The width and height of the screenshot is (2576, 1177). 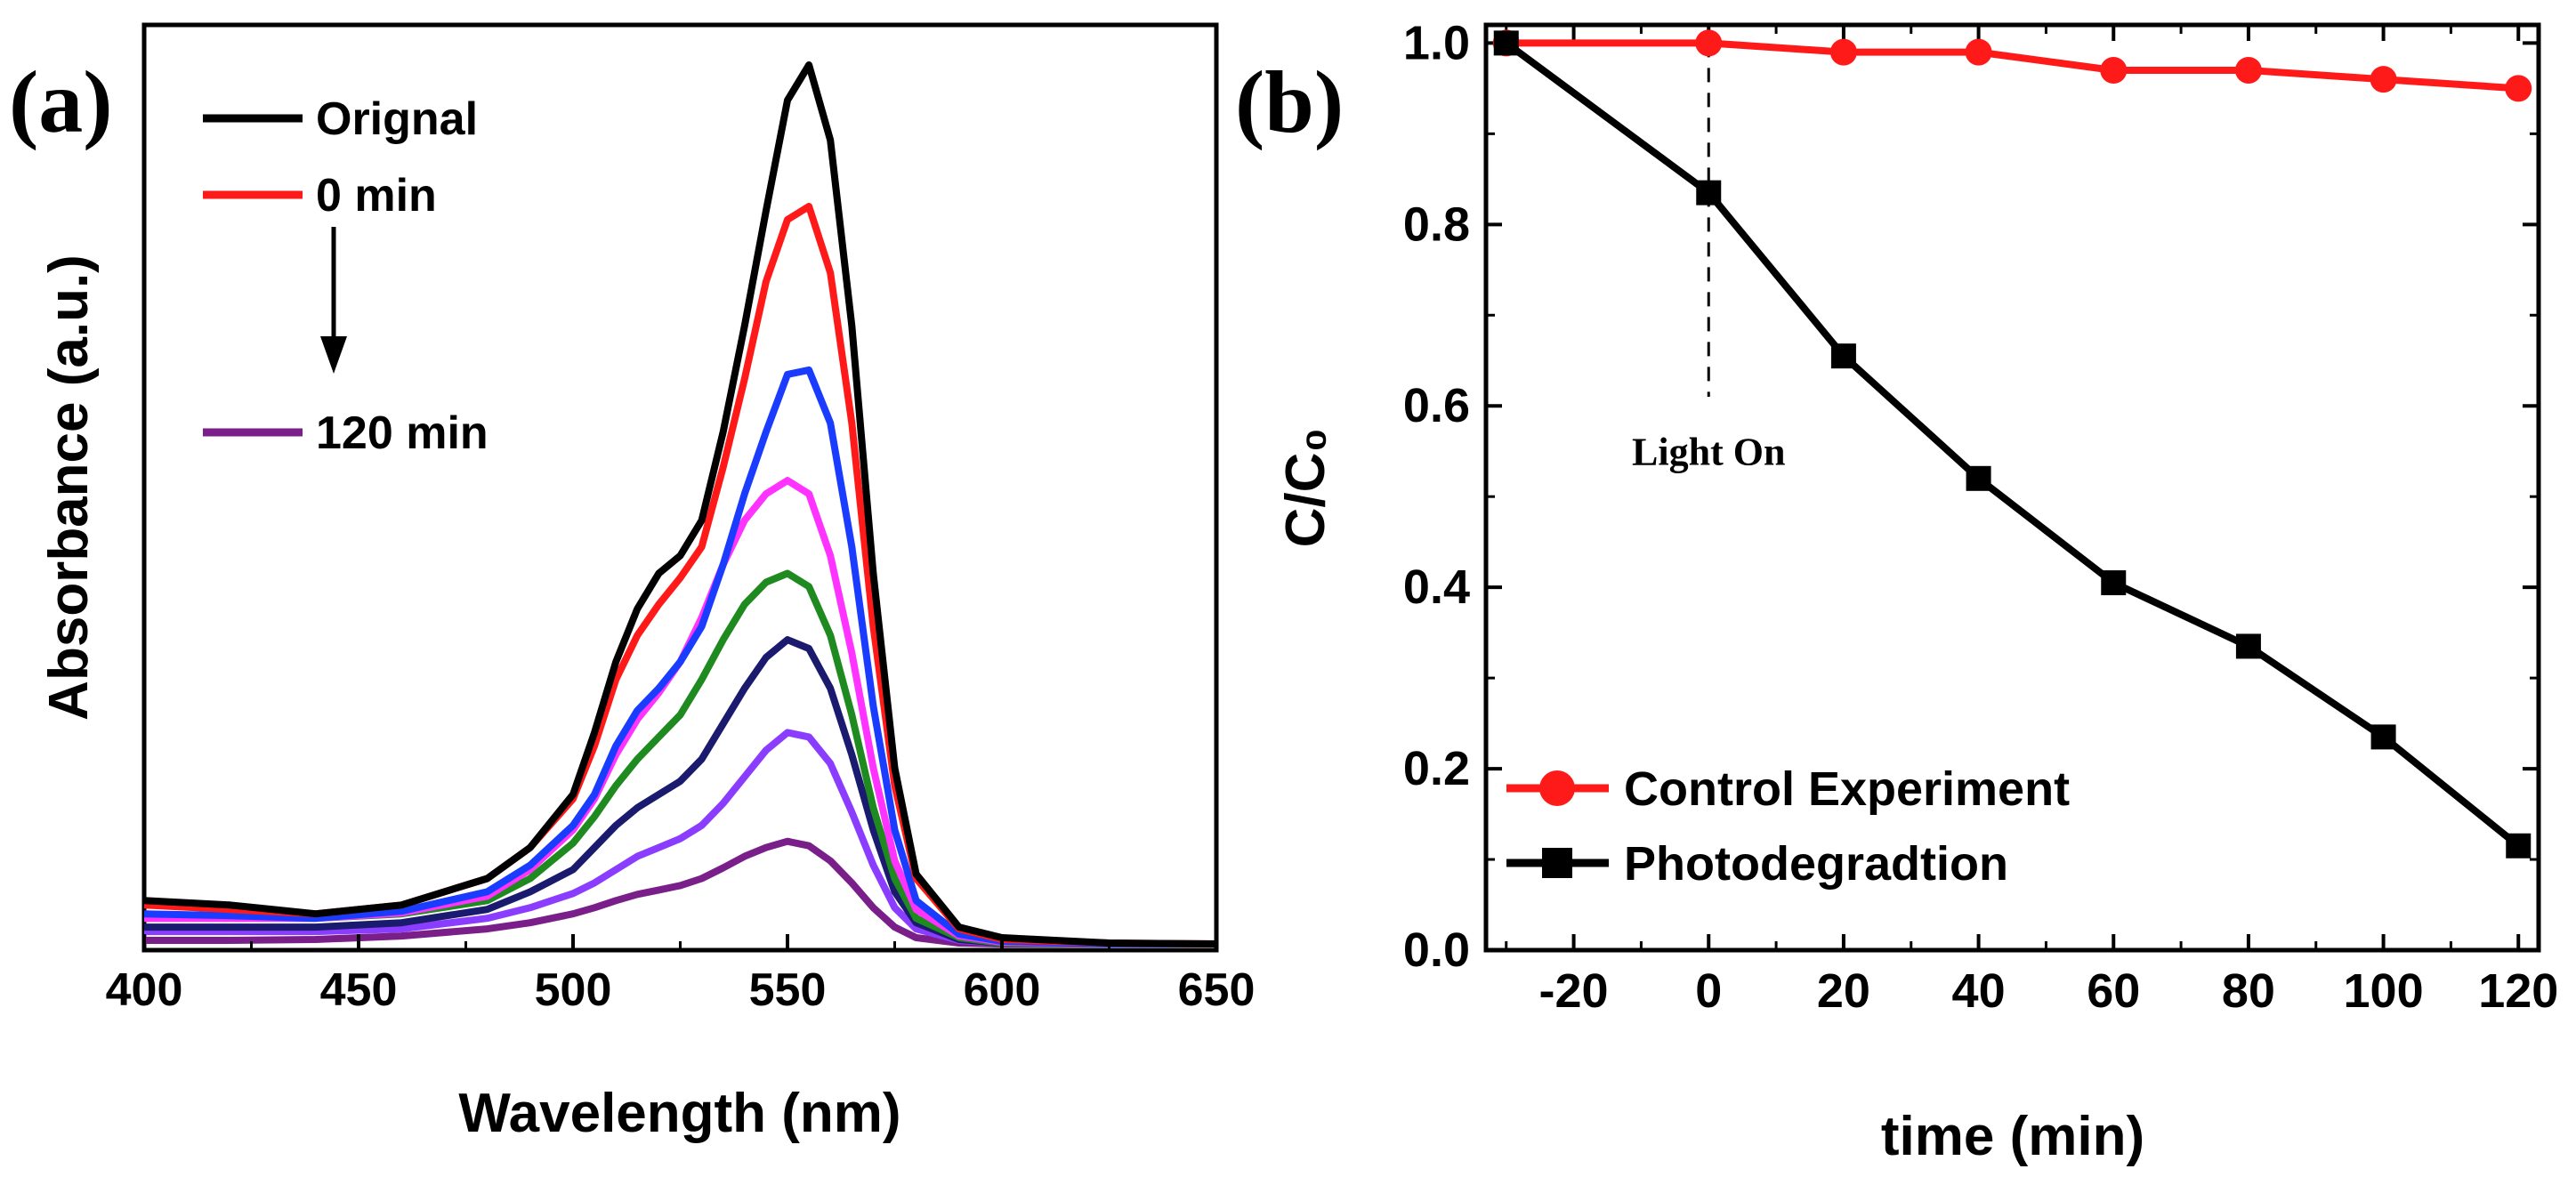 What do you see at coordinates (346, 276) in the screenshot?
I see `panel-a-legend: Orignal 0 min 120 min` at bounding box center [346, 276].